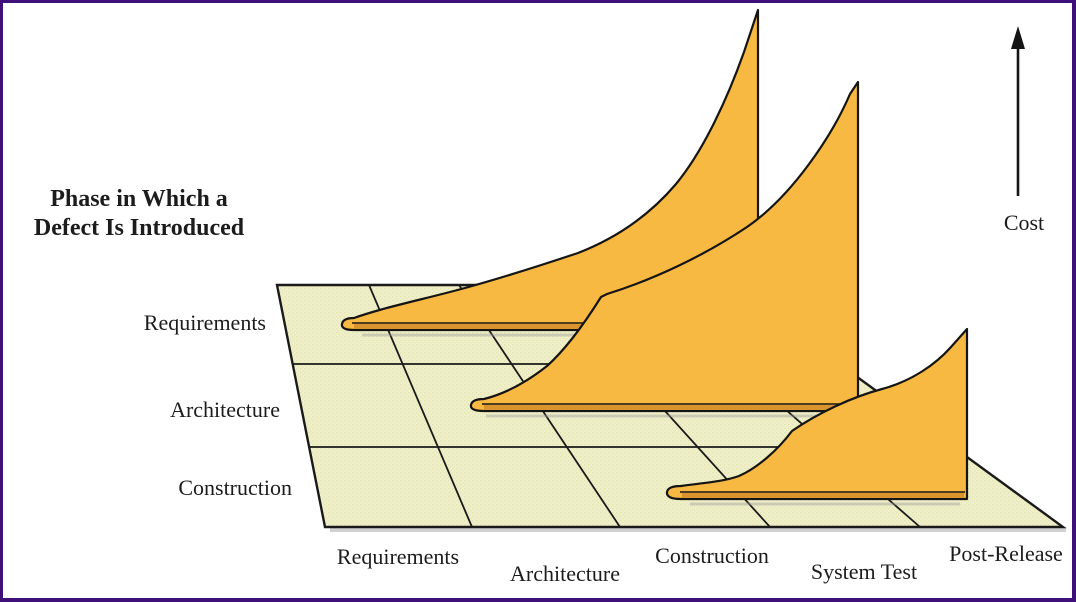 This screenshot has width=1076, height=602. I want to click on chart-title-line1: Phase in Which a, so click(139, 199).